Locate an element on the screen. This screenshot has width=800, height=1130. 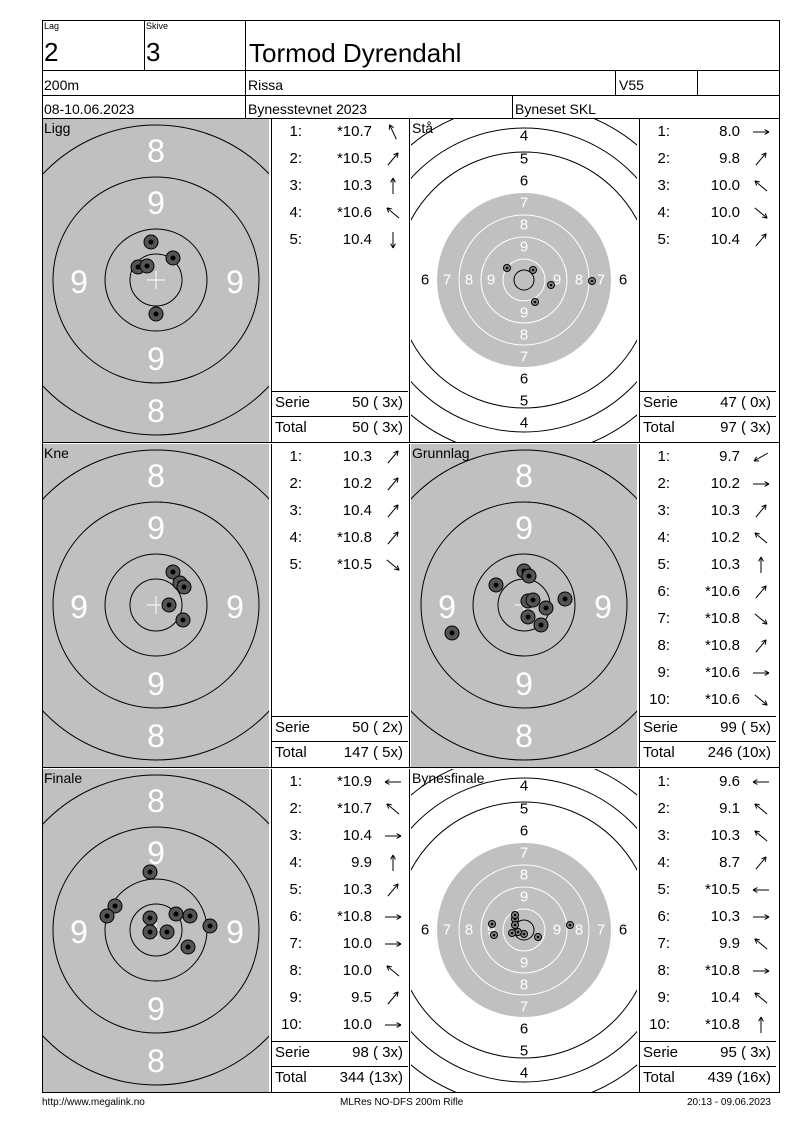
shot-row: 4: 10.0 is located at coordinates (708, 213).